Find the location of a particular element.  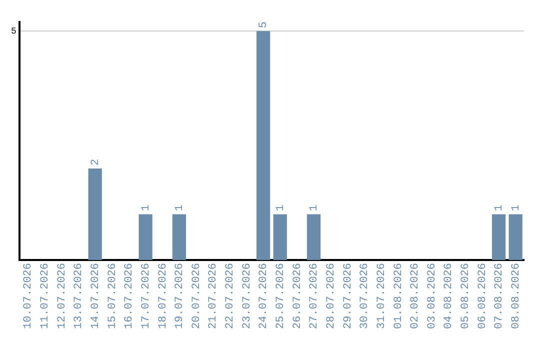

x-tick-label: 26.07.2026 is located at coordinates (298, 296).